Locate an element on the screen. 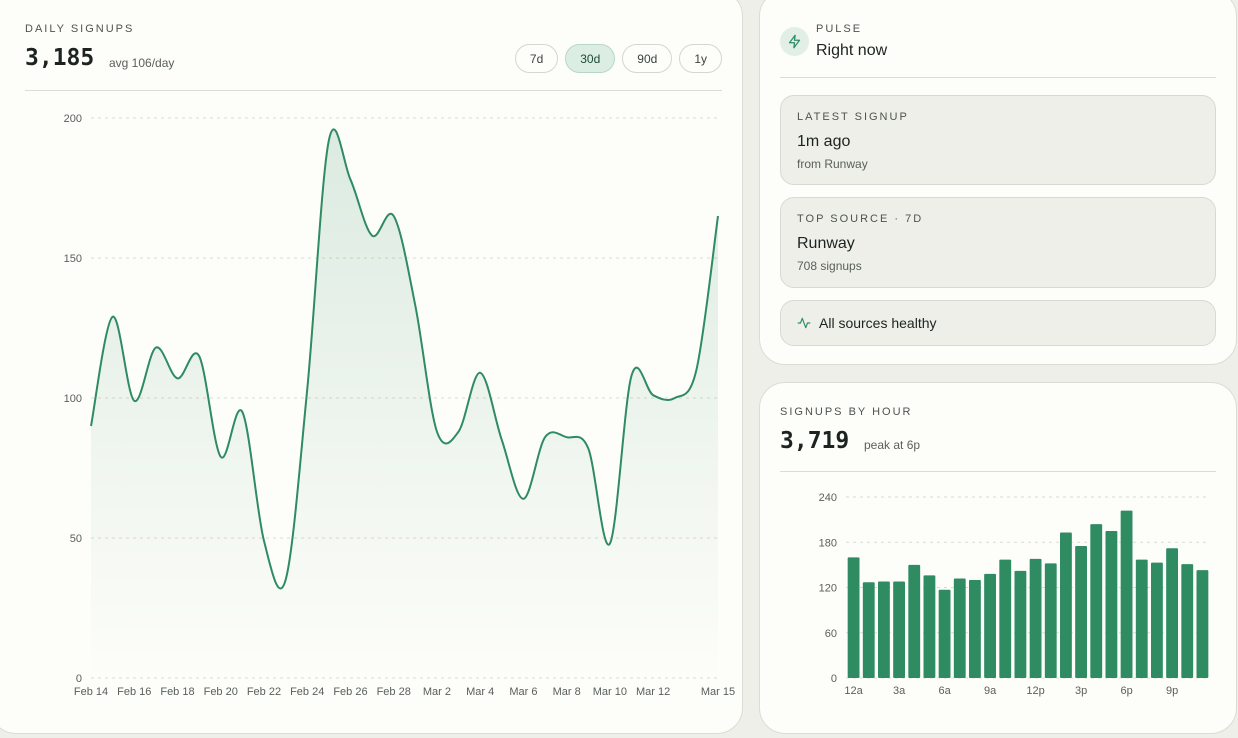  x-tick-label: Mar 8 is located at coordinates (567, 692).